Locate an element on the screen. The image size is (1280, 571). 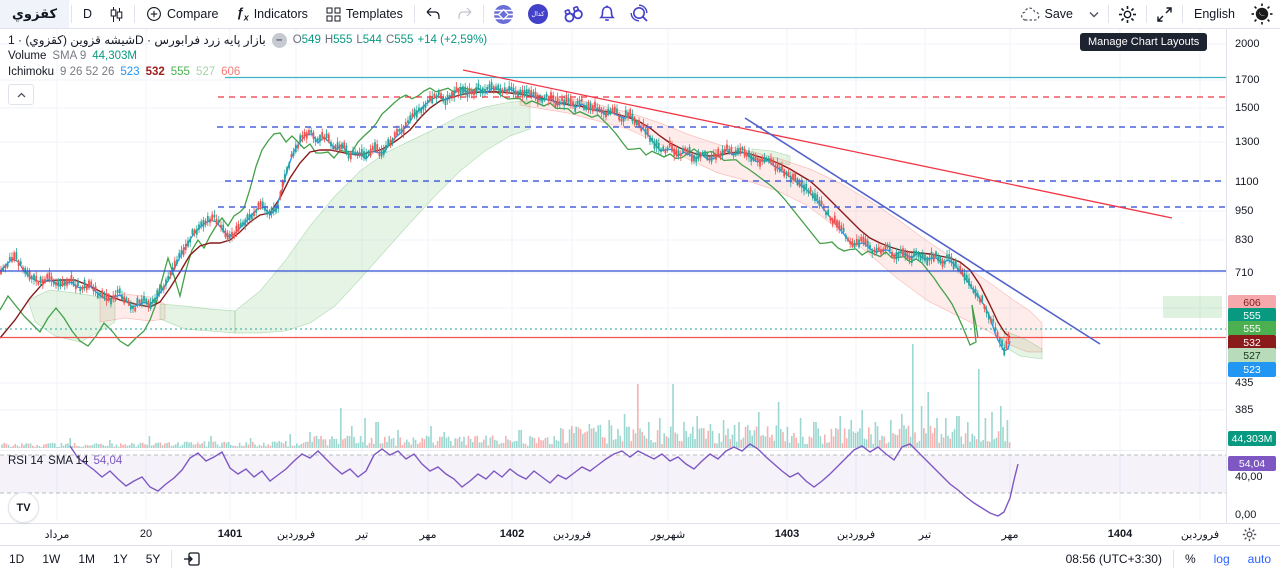
ichimoku-label: Ichimoku is located at coordinates (31, 72).